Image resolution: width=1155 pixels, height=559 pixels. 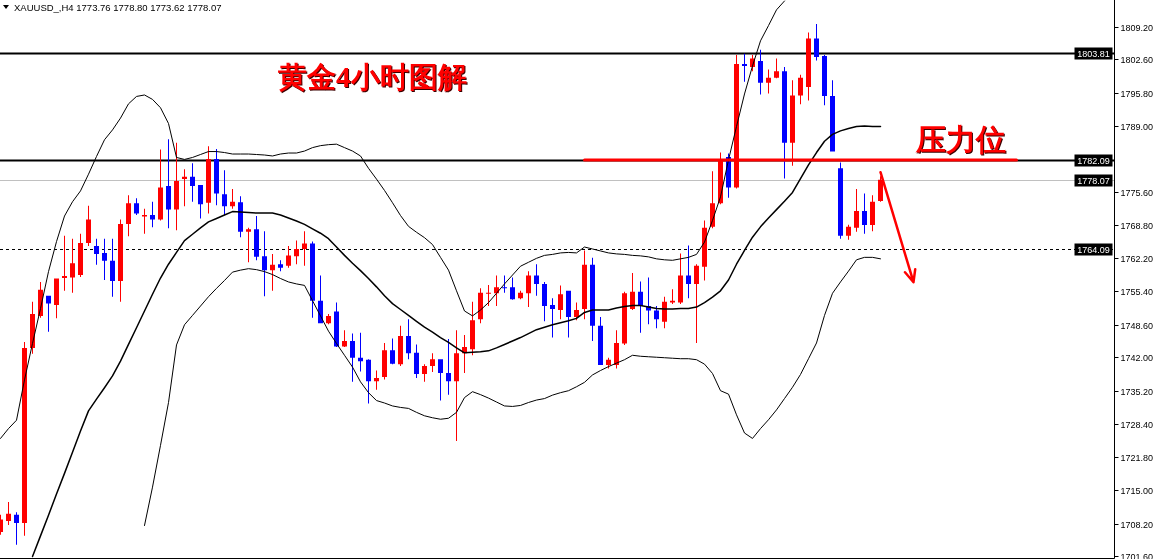 I want to click on y-tick-label: 1708.20, so click(x=1137, y=524).